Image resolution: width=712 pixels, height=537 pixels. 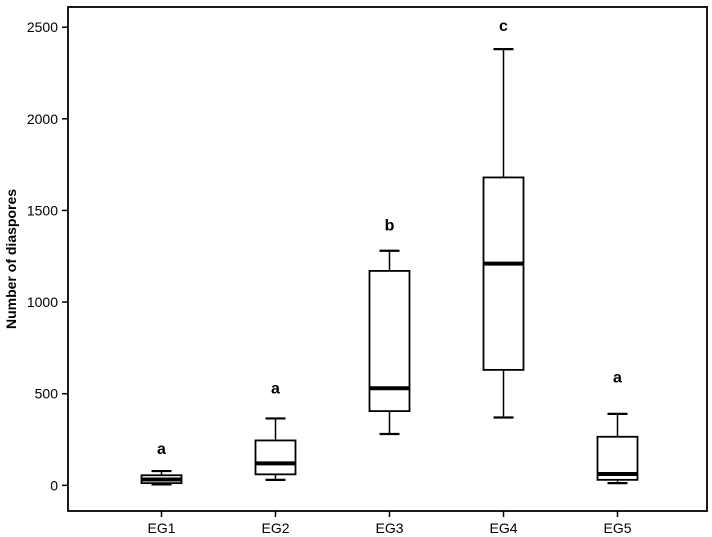 What do you see at coordinates (42, 210) in the screenshot?
I see `y-tick-label: 1500` at bounding box center [42, 210].